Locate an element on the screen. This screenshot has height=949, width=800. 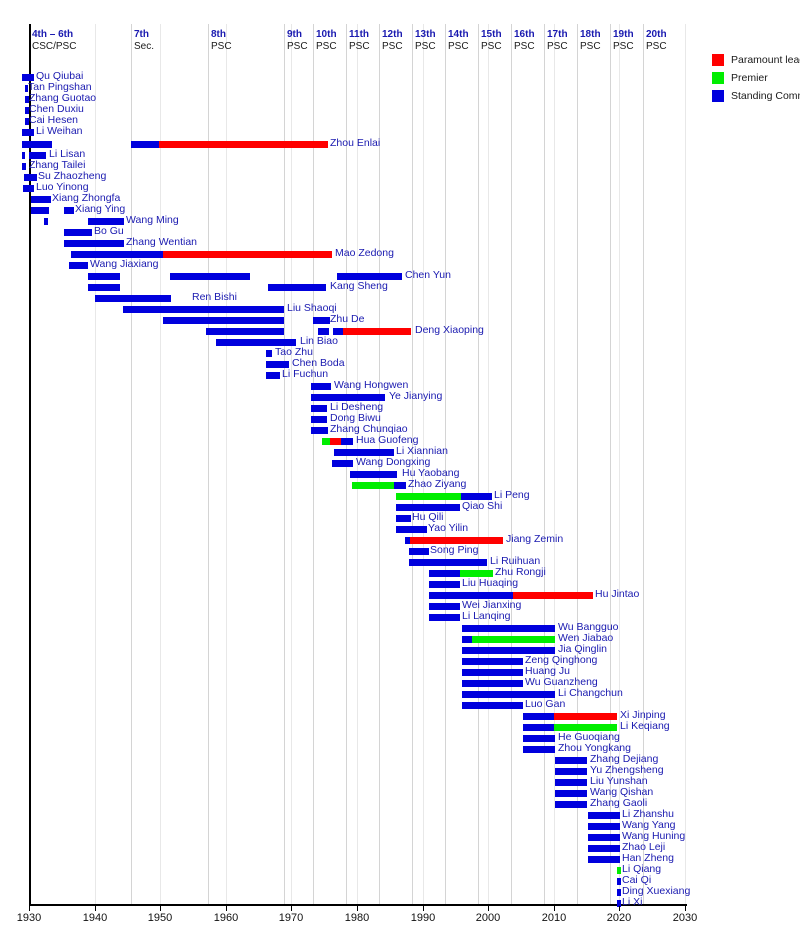
timeline-row: Lin Biao is located at coordinates (400, 342).